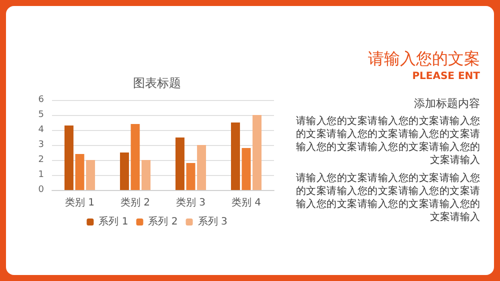 Image resolution: width=500 pixels, height=281 pixels. I want to click on y-tick-label: 1, so click(41, 175).